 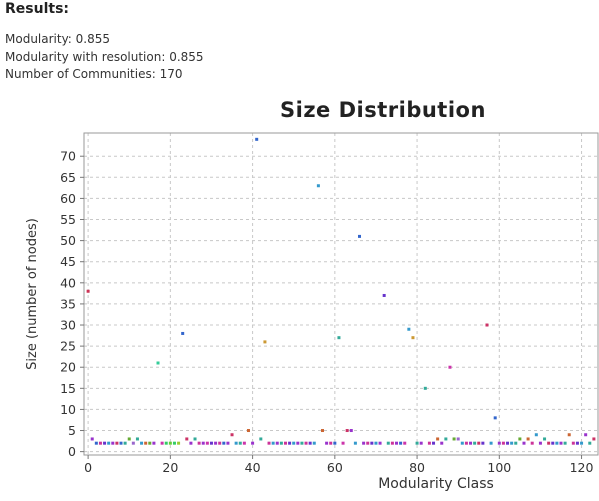 I want to click on y-tick-label: 5, so click(x=72, y=430).